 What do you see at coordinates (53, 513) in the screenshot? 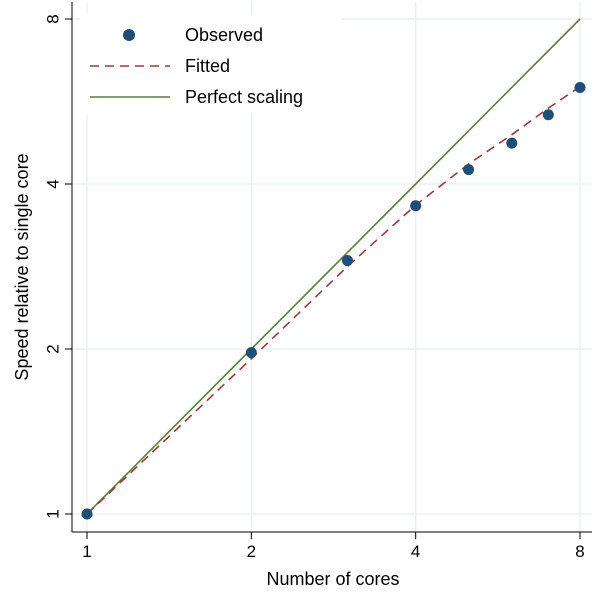
I see `y-tick-label: 1` at bounding box center [53, 513].